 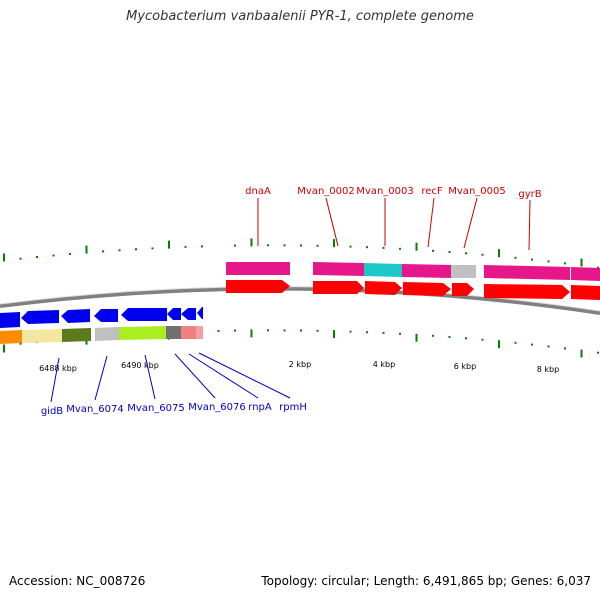 What do you see at coordinates (470, 223) in the screenshot?
I see `leader-line-mvan0005` at bounding box center [470, 223].